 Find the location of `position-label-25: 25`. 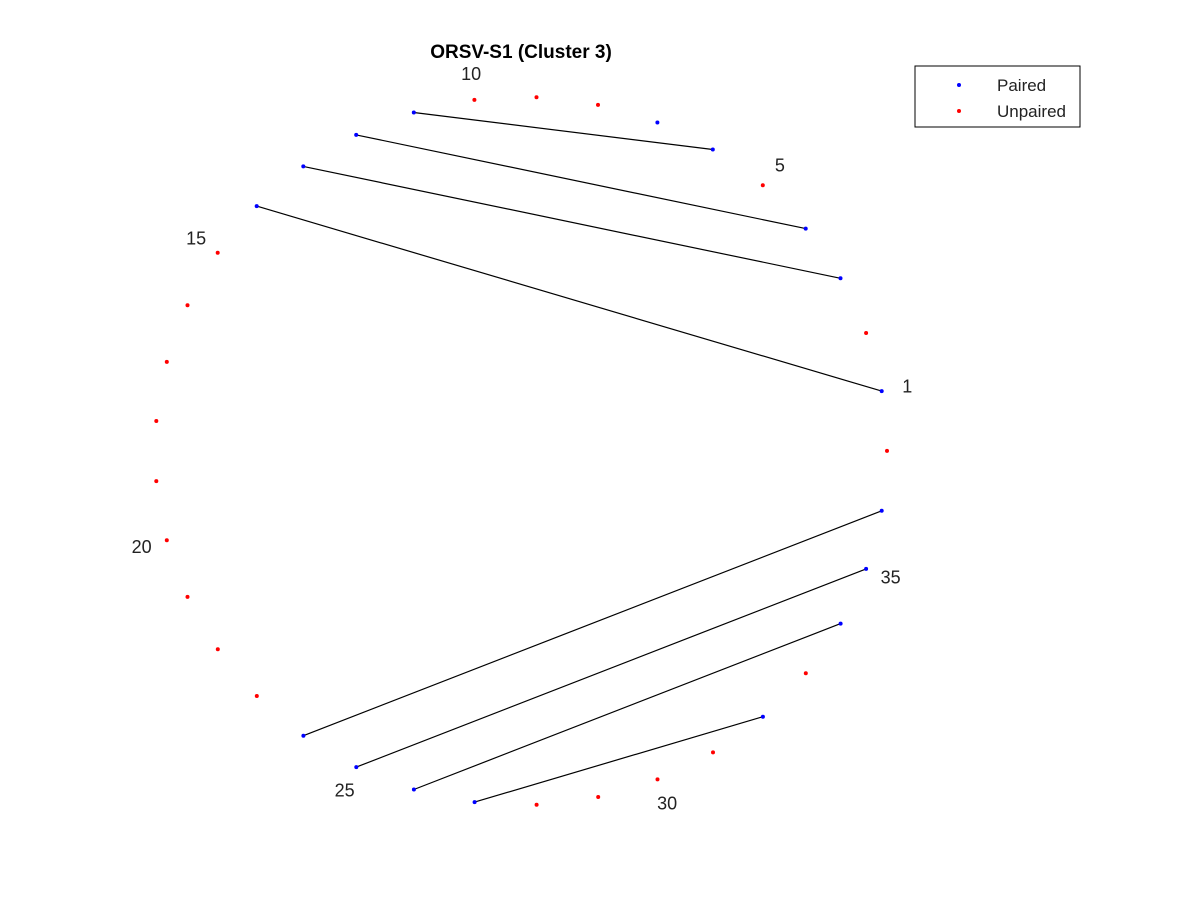

position-label-25: 25 is located at coordinates (345, 790).